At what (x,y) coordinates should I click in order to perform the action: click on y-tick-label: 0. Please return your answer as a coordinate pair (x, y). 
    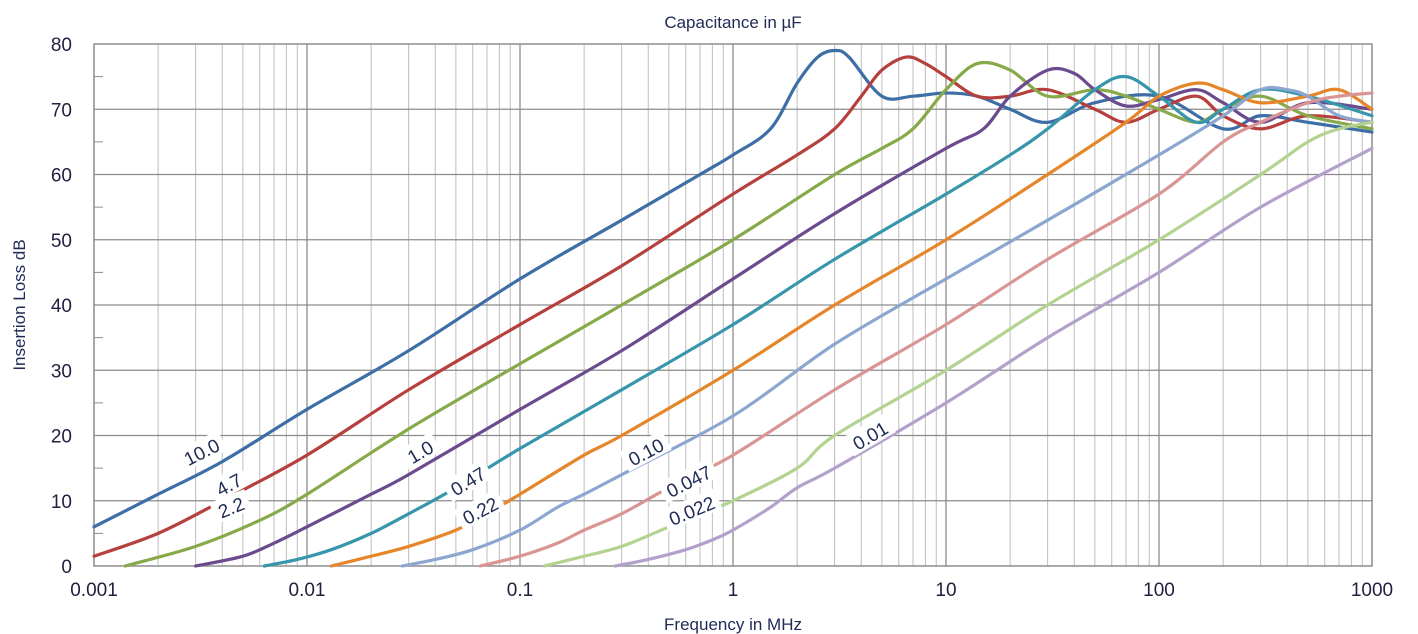
    Looking at the image, I should click on (66, 567).